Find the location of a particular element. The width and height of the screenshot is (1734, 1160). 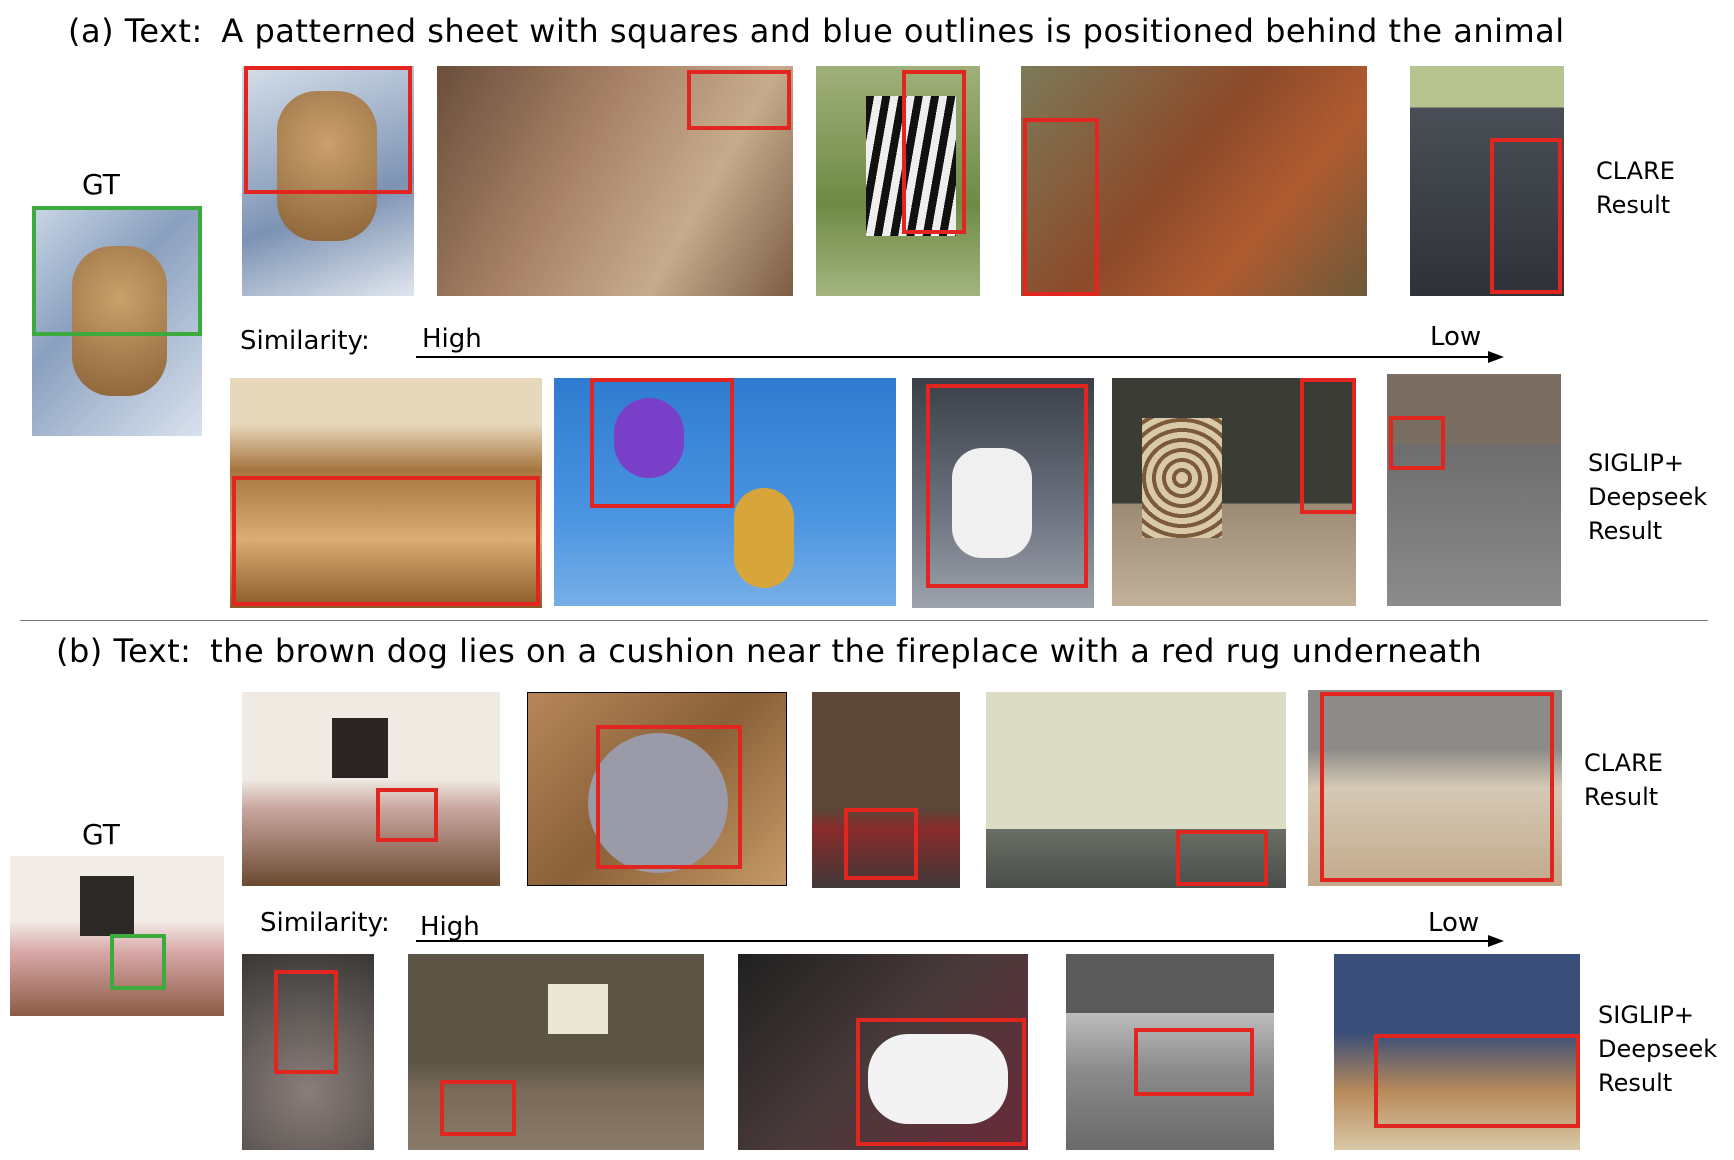

panel-a-clare-label-line-1: CLARE is located at coordinates (1635, 171).